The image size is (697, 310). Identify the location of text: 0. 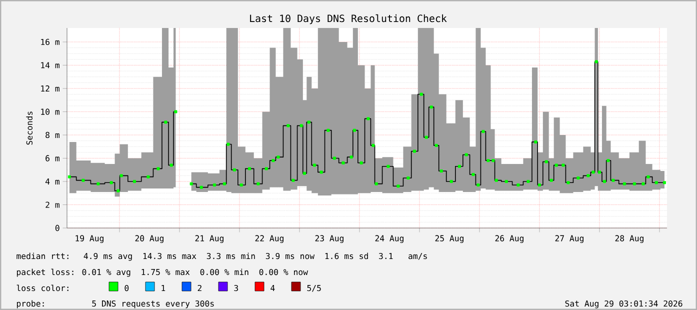
(126, 288).